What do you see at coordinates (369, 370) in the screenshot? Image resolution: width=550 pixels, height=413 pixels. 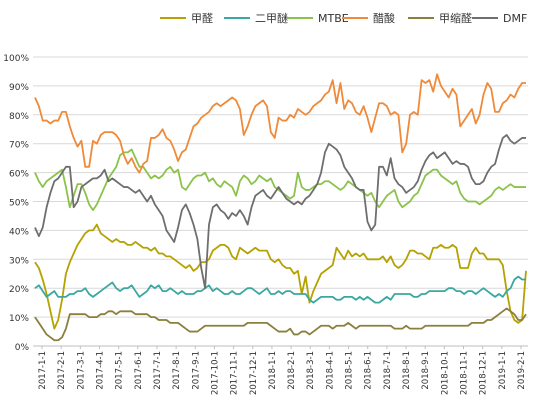 I see `x-tick-label: 2018-6-1` at bounding box center [369, 370].